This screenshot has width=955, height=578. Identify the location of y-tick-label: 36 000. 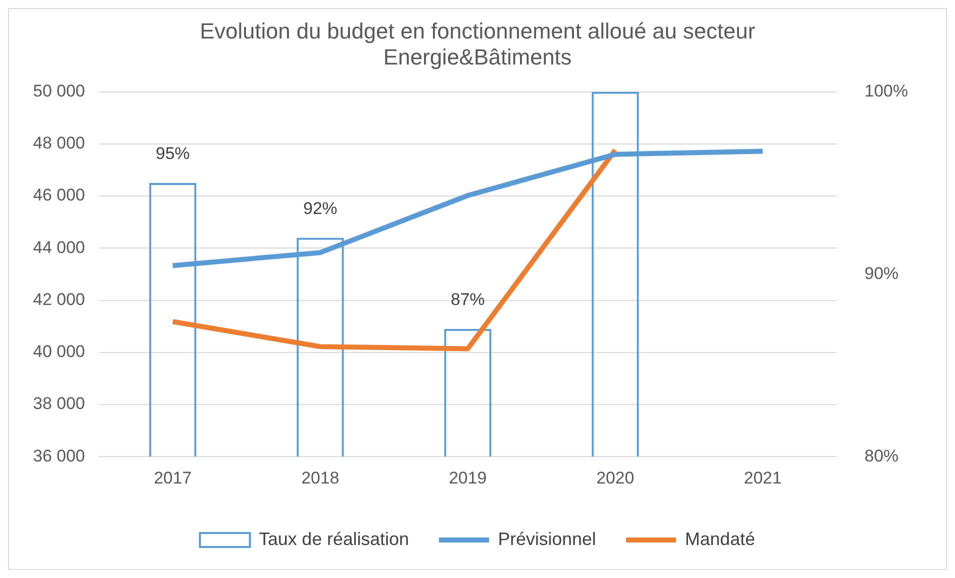
(58, 456).